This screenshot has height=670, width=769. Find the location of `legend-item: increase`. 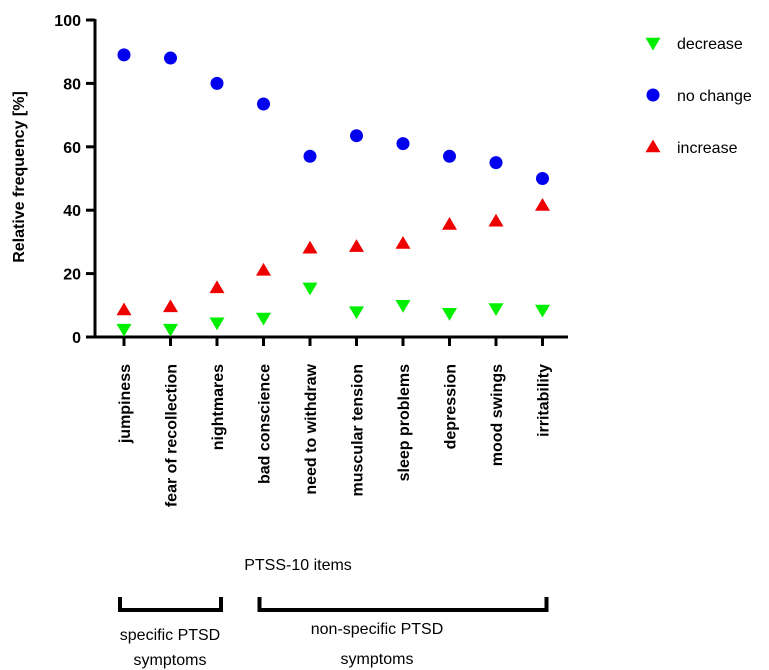

legend-item: increase is located at coordinates (691, 148).